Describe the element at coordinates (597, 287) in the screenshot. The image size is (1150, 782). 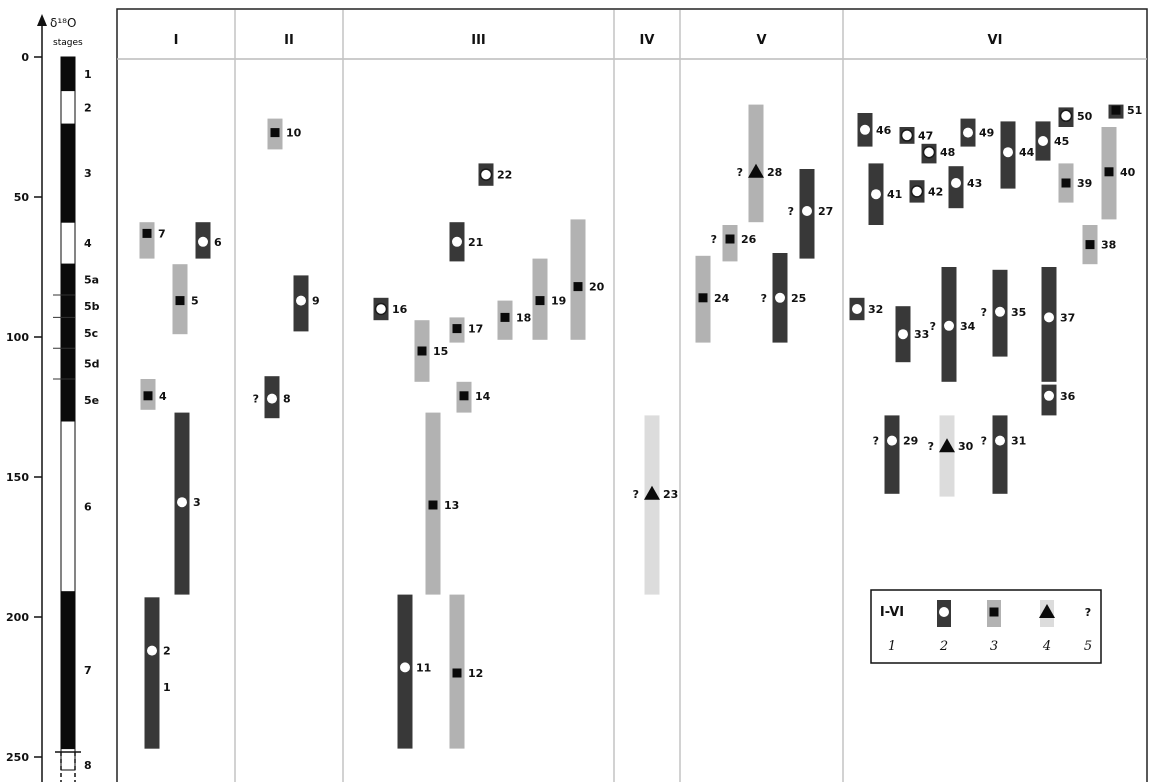
I see `range-label: 20` at that location.